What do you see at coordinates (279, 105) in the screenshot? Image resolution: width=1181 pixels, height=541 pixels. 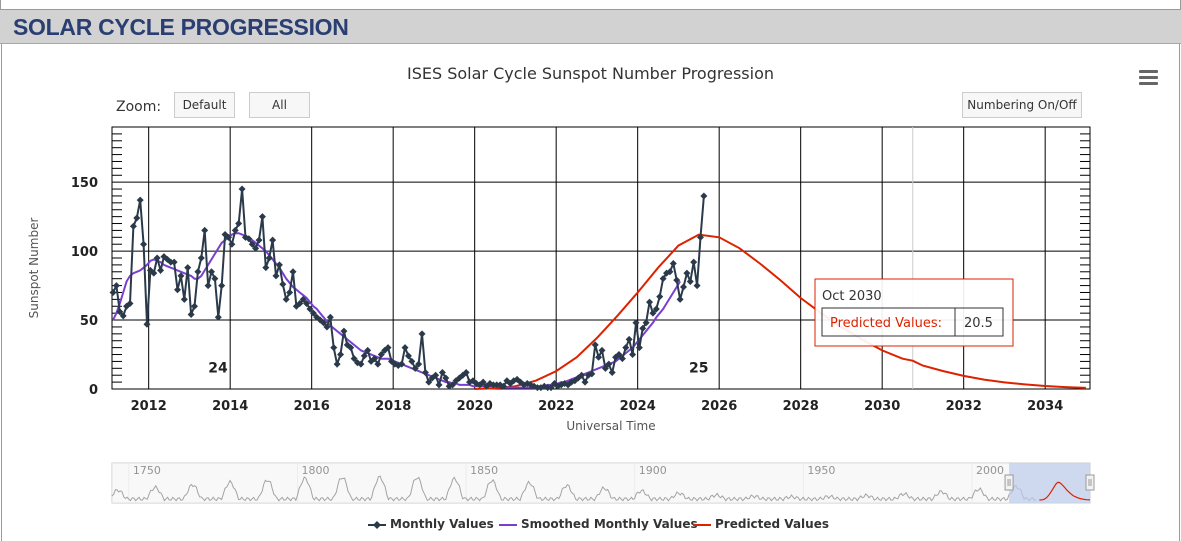 I see `zoom-all-button: All` at bounding box center [279, 105].